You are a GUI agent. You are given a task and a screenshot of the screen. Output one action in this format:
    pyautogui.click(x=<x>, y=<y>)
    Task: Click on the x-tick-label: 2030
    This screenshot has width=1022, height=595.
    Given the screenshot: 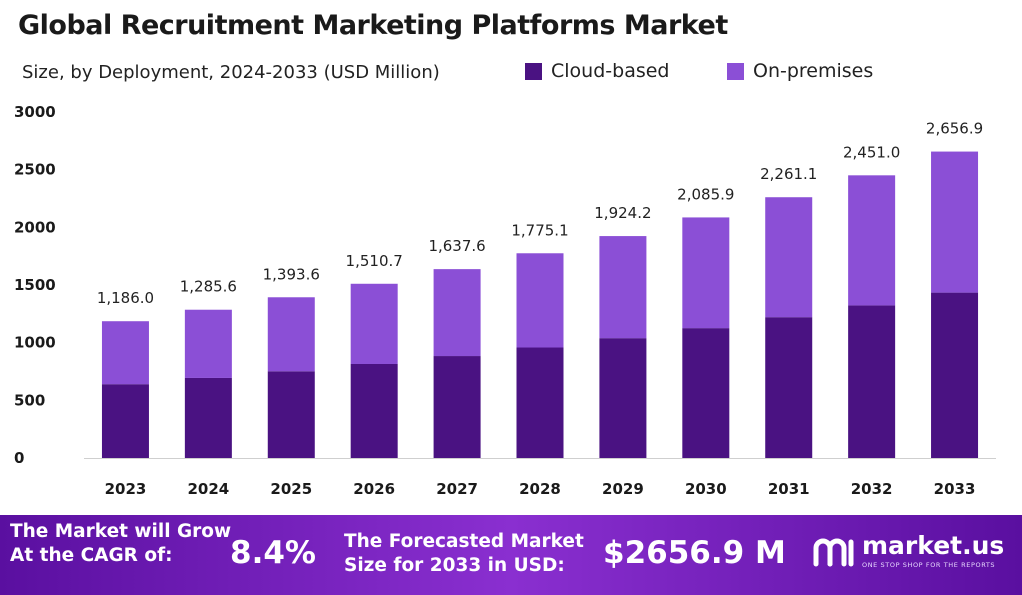 What is the action you would take?
    pyautogui.click(x=706, y=489)
    